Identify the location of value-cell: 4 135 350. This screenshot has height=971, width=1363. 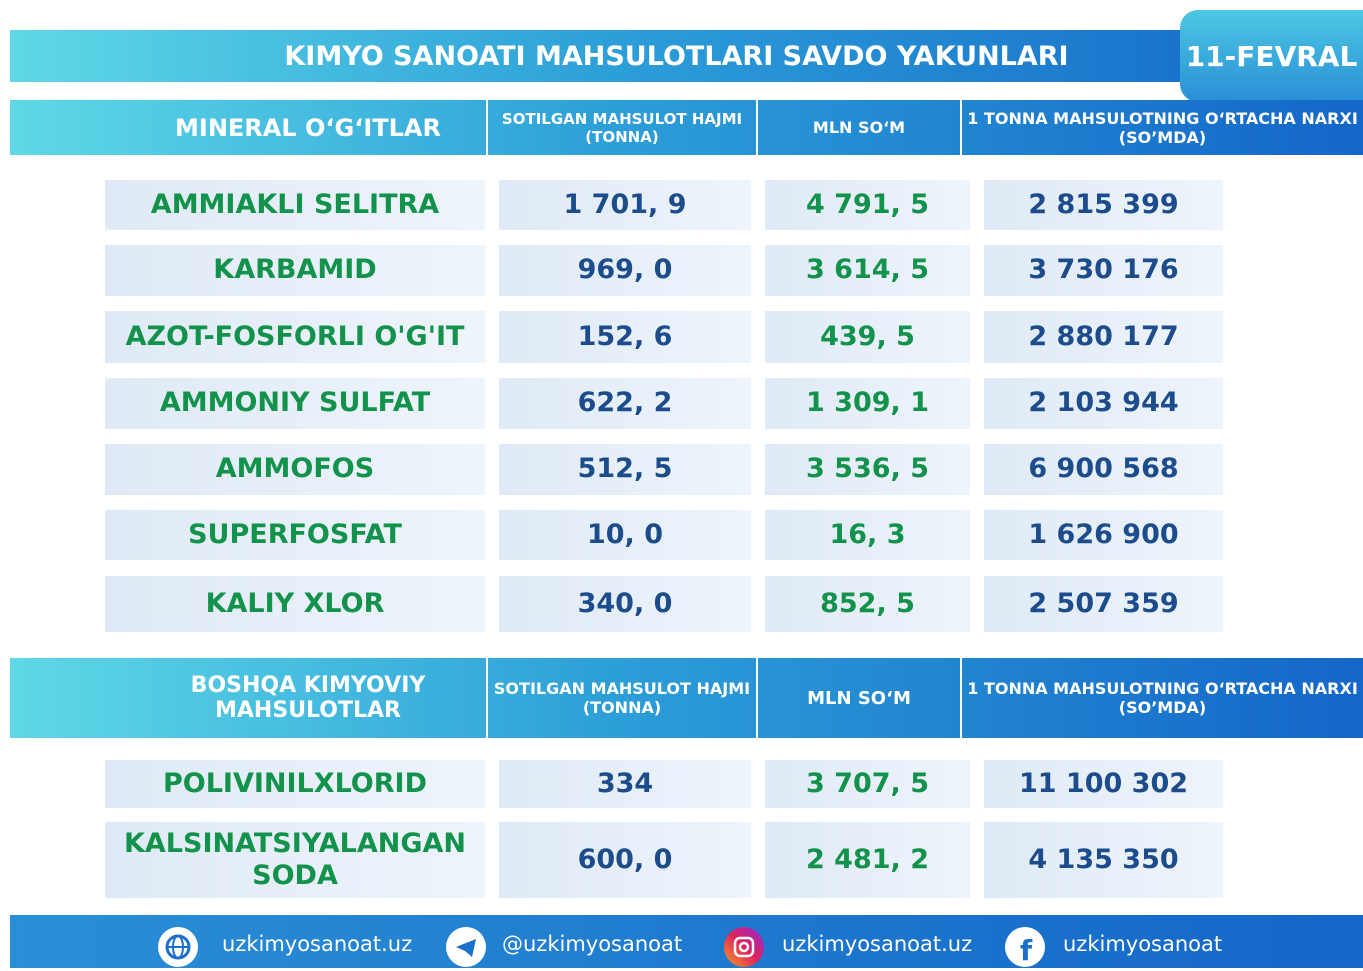
(1103, 860).